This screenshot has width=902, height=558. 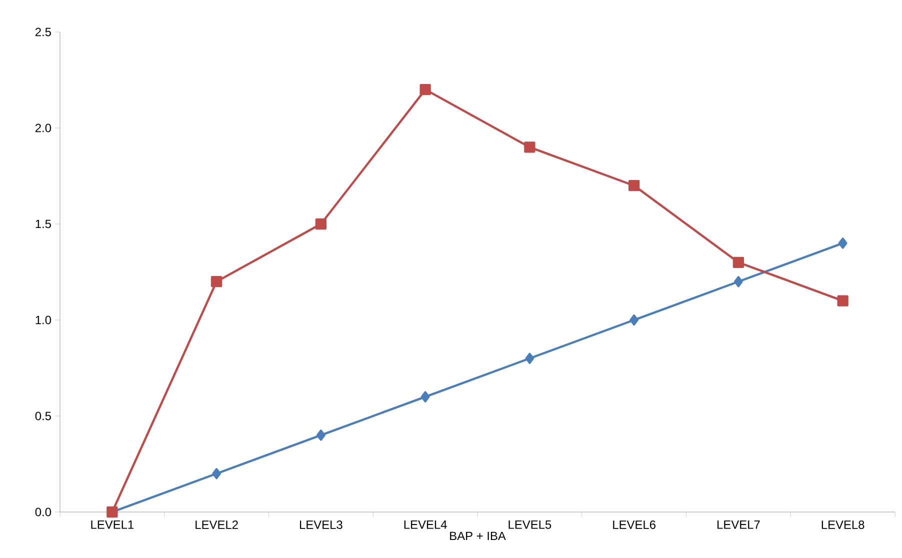 What do you see at coordinates (43, 416) in the screenshot?
I see `y-tick-label: 0.5` at bounding box center [43, 416].